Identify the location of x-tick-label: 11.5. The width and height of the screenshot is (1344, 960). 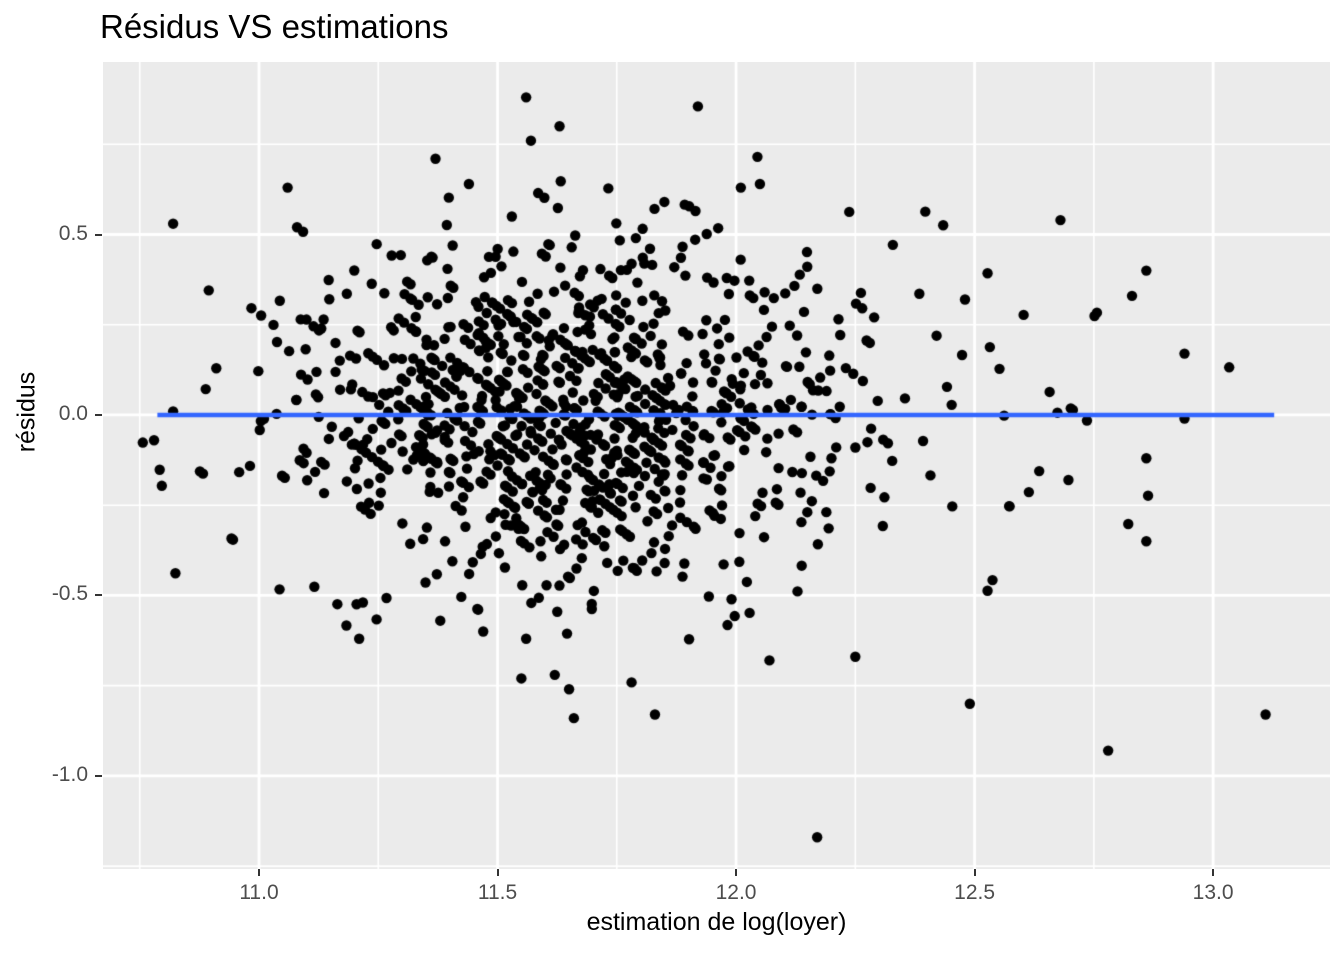
(497, 892).